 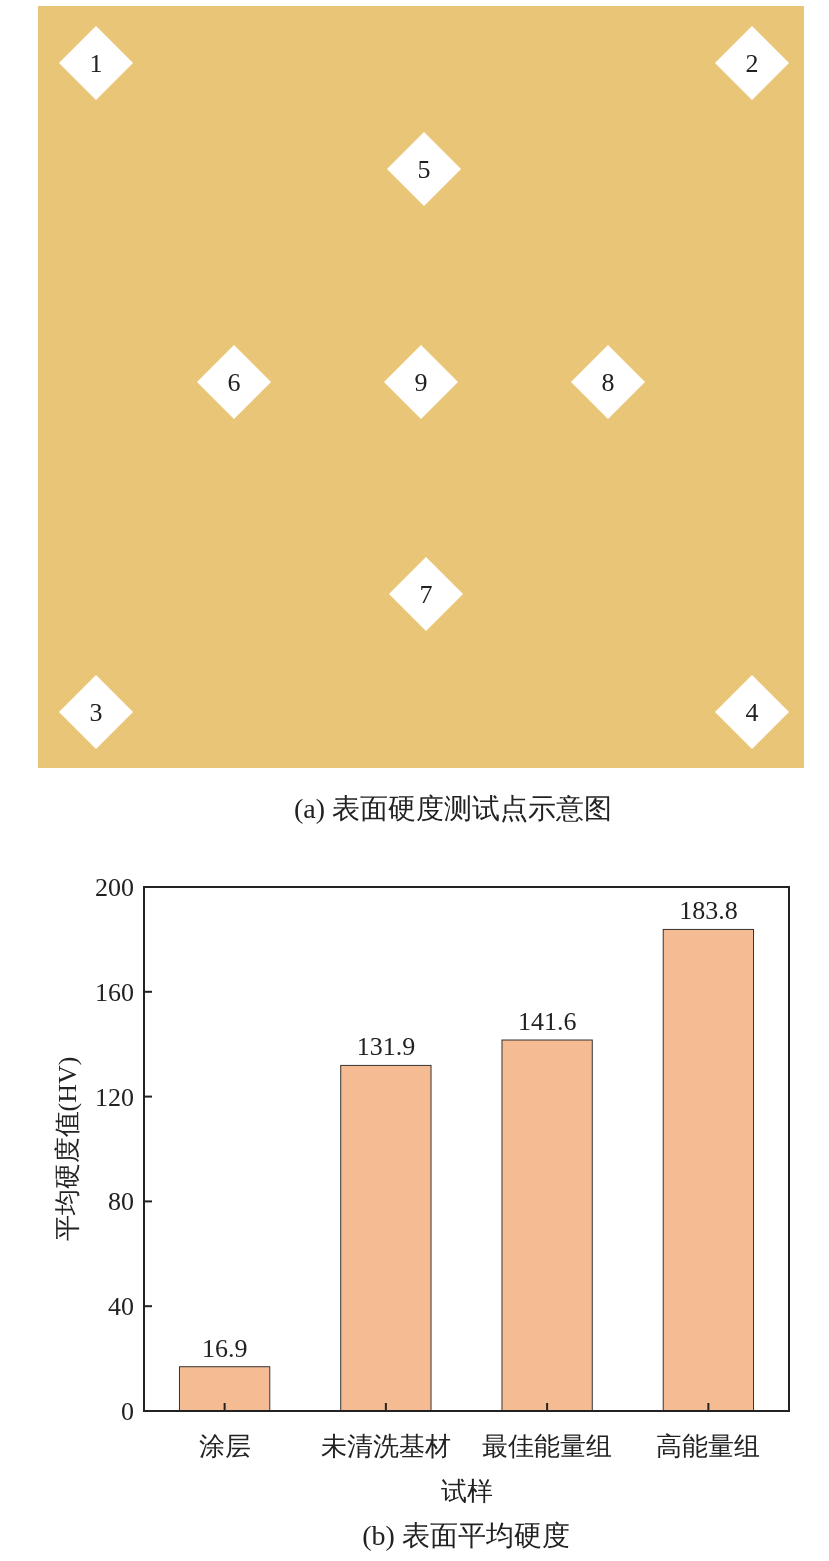 What do you see at coordinates (121, 1202) in the screenshot?
I see `y-tick-label: 80` at bounding box center [121, 1202].